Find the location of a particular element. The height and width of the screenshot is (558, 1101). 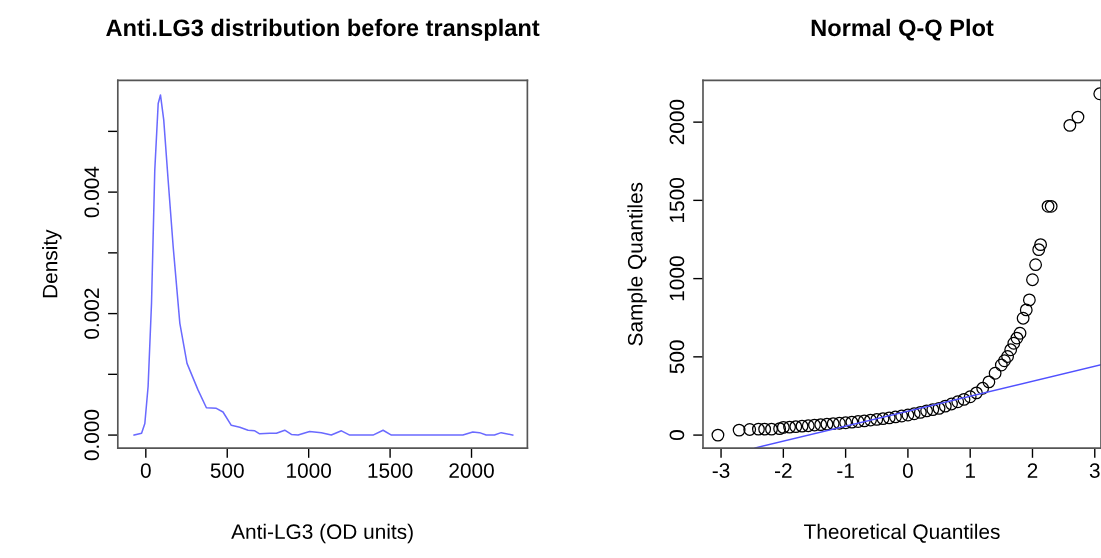

chart-title: Anti.LG3 distribution before transplant is located at coordinates (323, 29).